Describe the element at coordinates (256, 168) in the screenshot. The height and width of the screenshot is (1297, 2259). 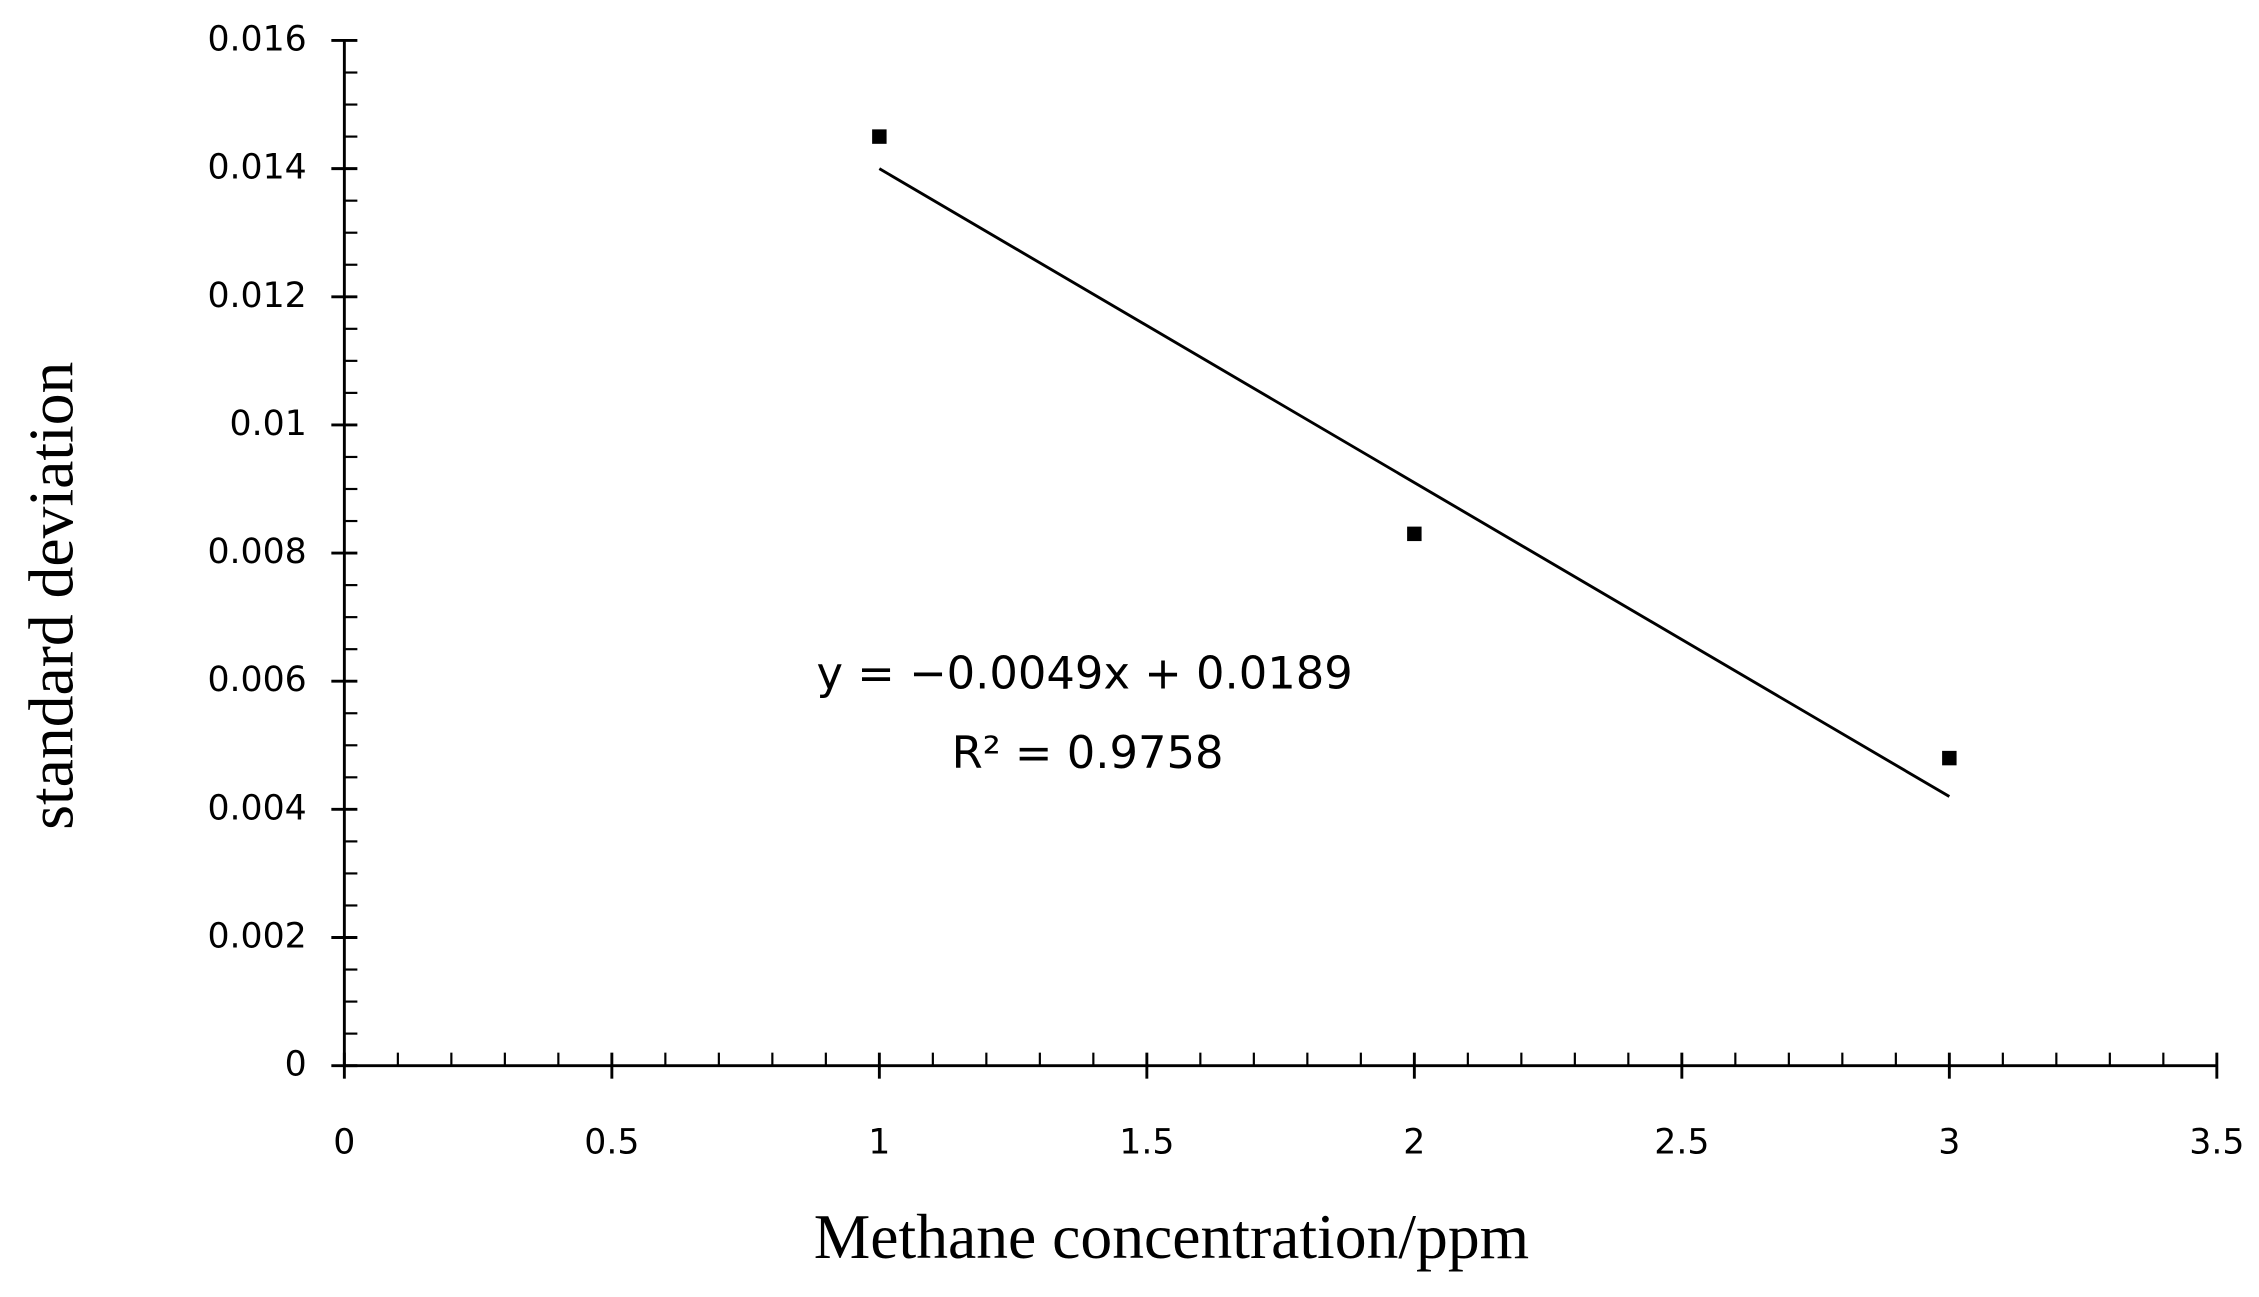
I see `y-tick-label: 0.014` at that location.